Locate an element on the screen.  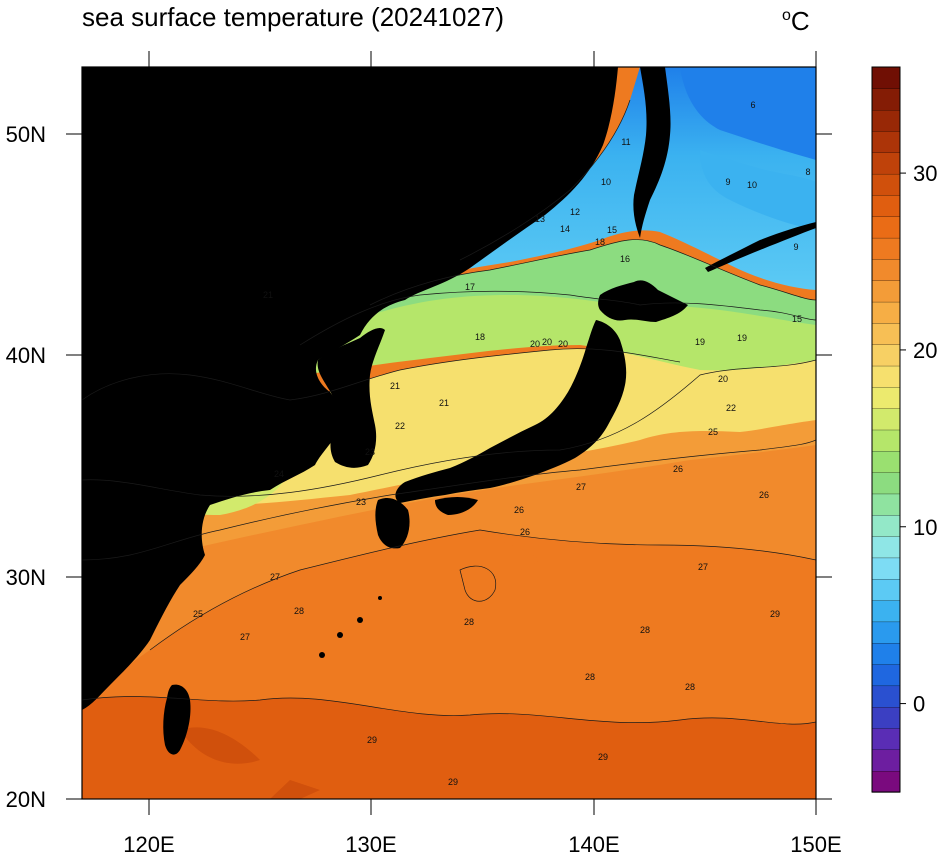
colorbar-tick-label: 20 is located at coordinates (925, 350).